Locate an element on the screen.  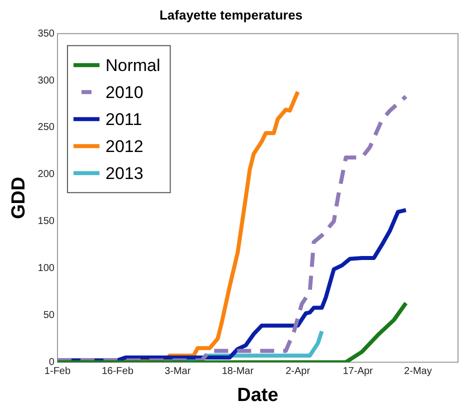
y-tick-label: 350 is located at coordinates (46, 34).